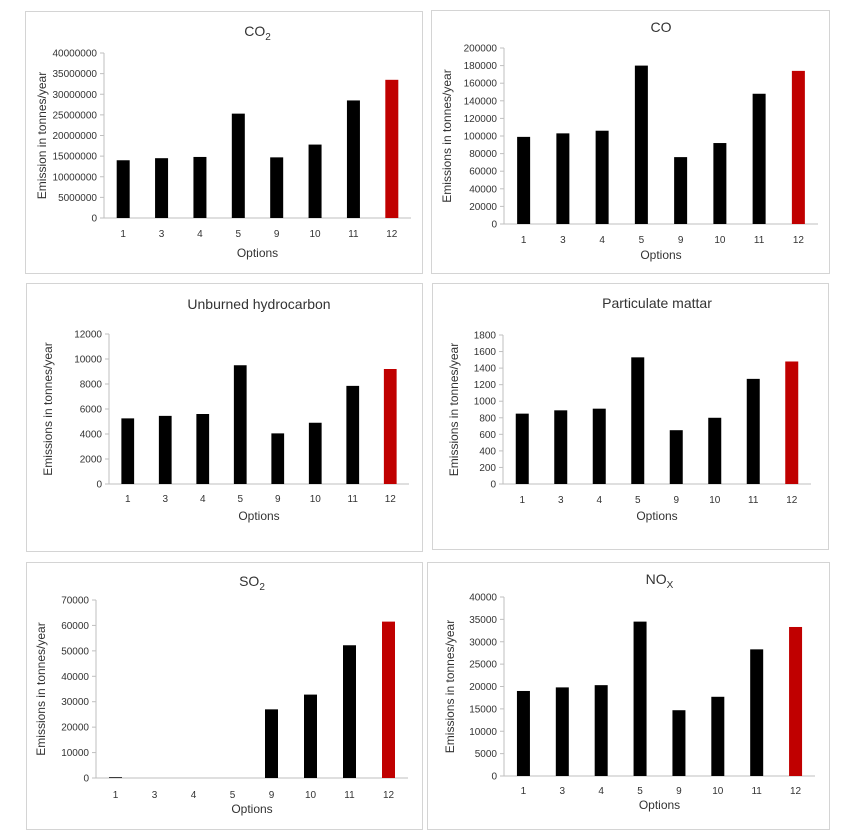 The width and height of the screenshot is (865, 840). What do you see at coordinates (660, 581) in the screenshot?
I see `chart-title: NOX` at bounding box center [660, 581].